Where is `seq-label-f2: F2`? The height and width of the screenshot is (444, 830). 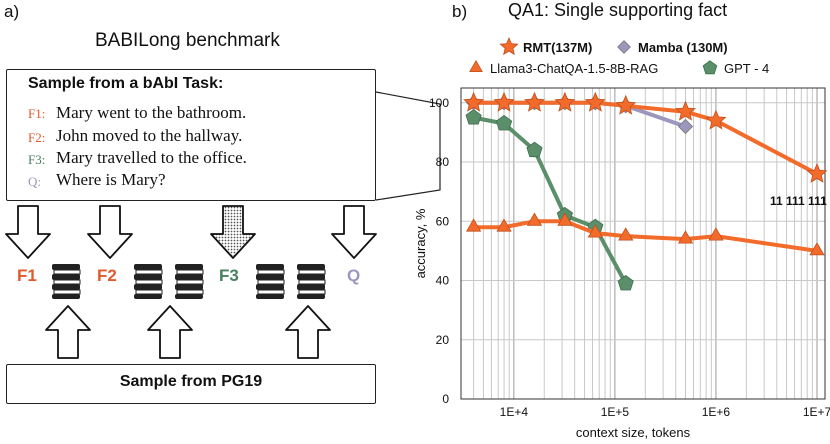
seq-label-f2: F2 is located at coordinates (107, 275).